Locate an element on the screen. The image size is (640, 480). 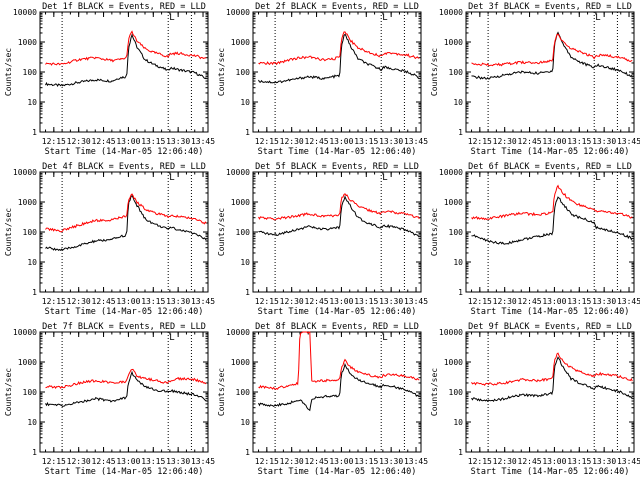
panel-title: Det 1f BLACK = Events, RED = LLD is located at coordinates (124, 7).